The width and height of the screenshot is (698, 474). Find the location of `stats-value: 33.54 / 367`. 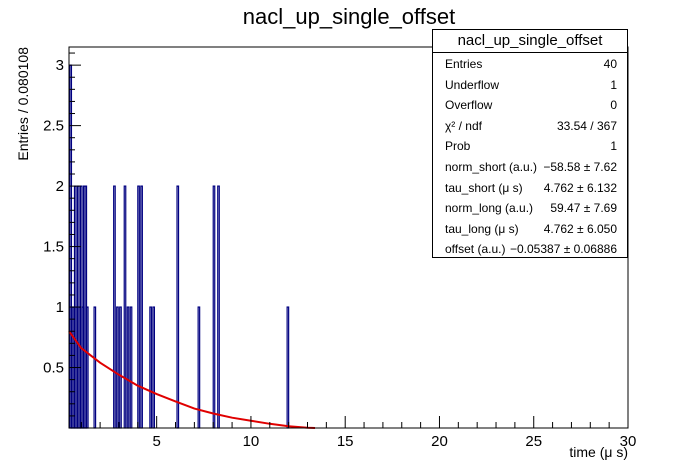

stats-value: 33.54 / 367 is located at coordinates (586, 125).